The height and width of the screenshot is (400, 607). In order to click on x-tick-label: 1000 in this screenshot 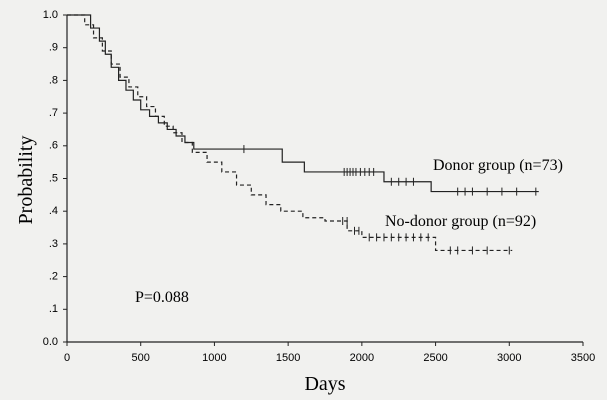, I will do `click(214, 358)`.